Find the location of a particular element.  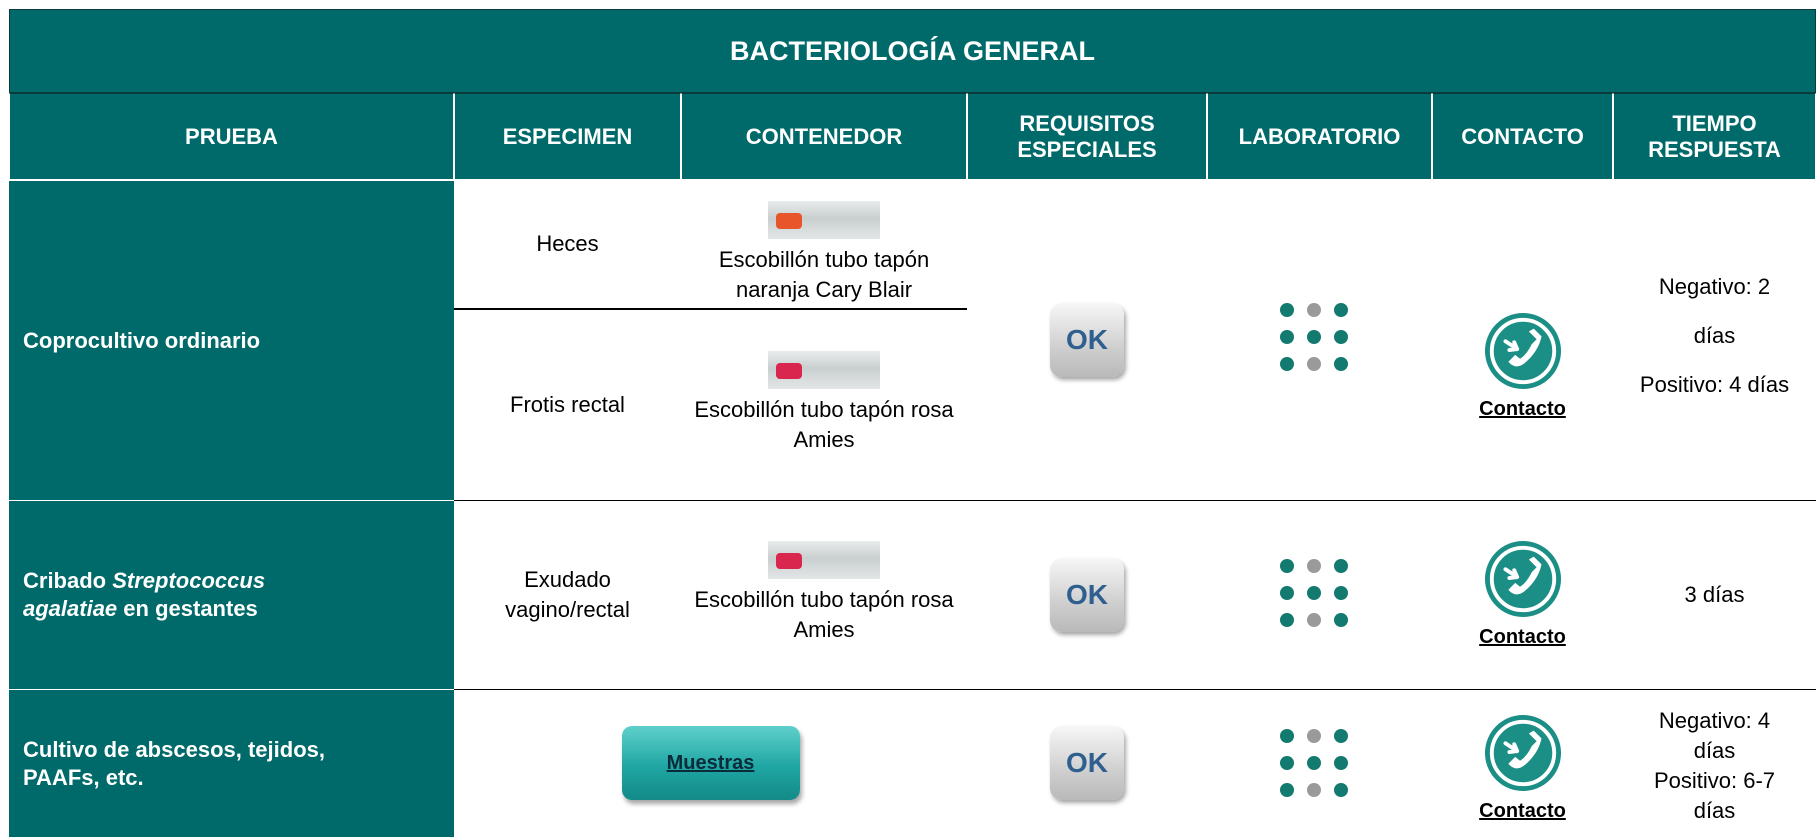

time-line: Positivo: 6-7 días is located at coordinates (1714, 795).